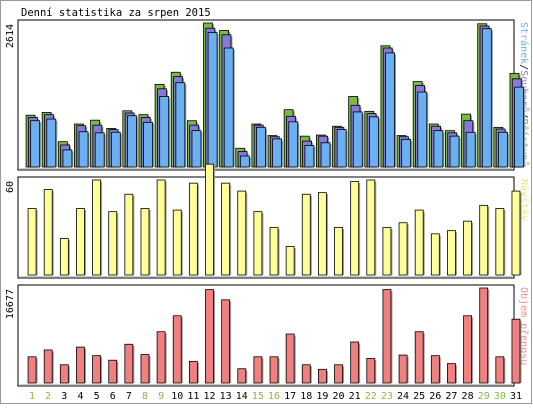 The image size is (533, 409). I want to click on x-tick-label: 13, so click(226, 396).